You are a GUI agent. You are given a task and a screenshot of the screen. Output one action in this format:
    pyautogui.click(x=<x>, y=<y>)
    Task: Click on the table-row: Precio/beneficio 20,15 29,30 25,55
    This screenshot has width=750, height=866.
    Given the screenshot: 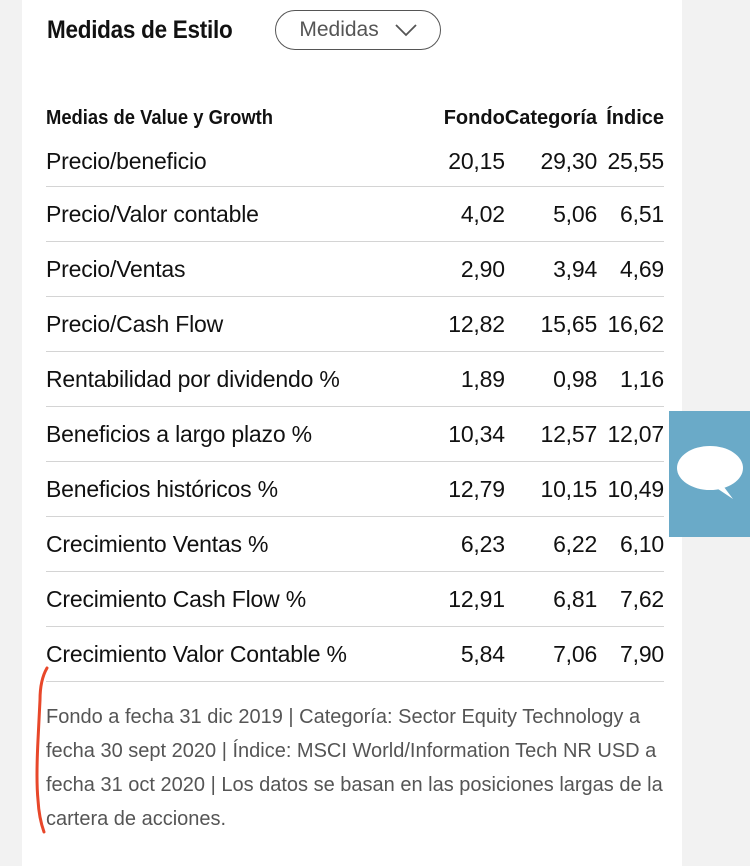 What is the action you would take?
    pyautogui.click(x=355, y=161)
    